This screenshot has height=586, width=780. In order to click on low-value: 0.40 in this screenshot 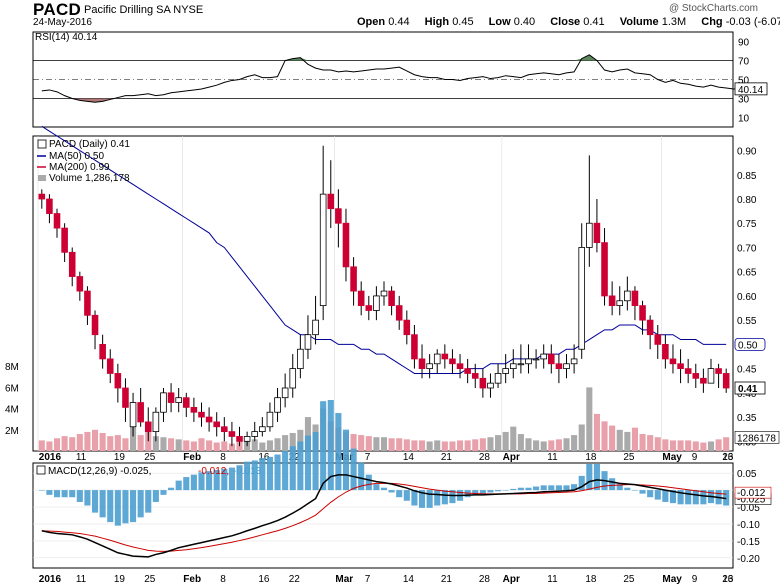, I will do `click(524, 22)`.